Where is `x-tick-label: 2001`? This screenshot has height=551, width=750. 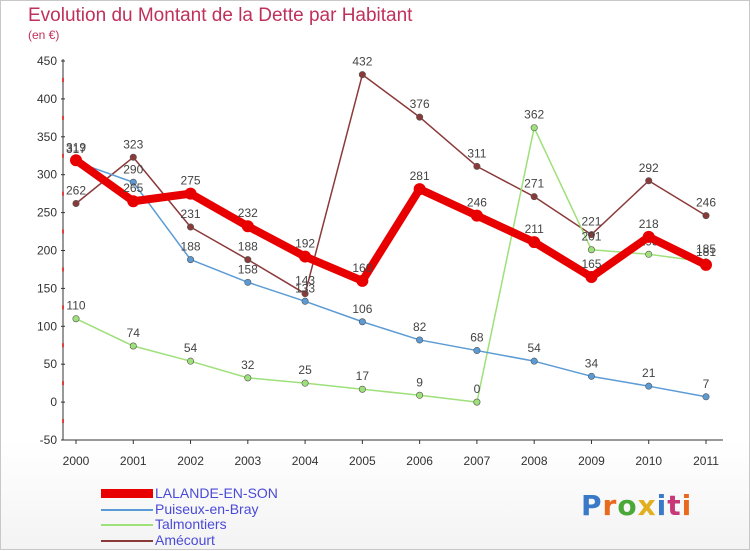 x-tick-label: 2001 is located at coordinates (133, 461).